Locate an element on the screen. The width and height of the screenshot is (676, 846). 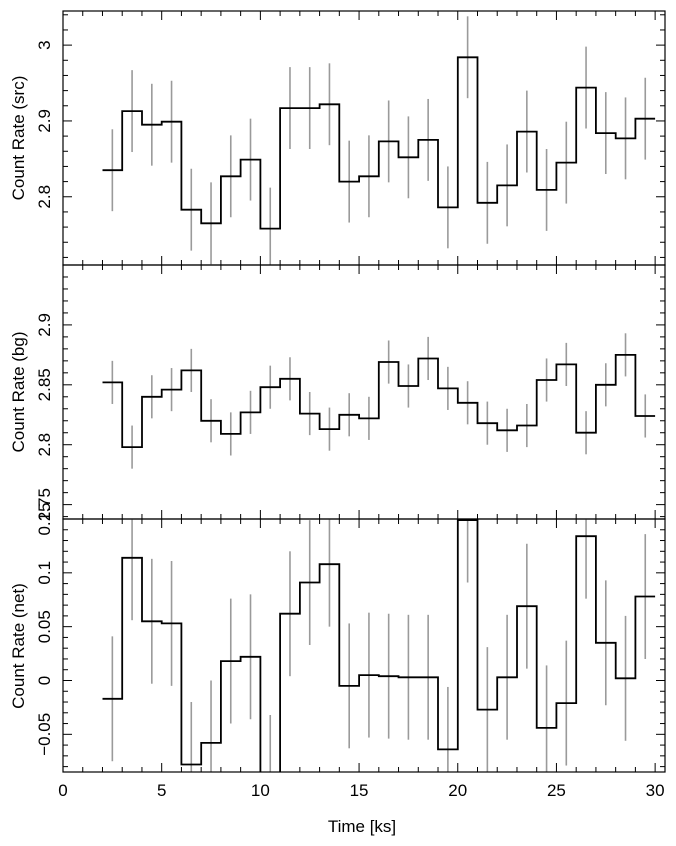
net-ytick-label: 0.15 is located at coordinates (44, 518).